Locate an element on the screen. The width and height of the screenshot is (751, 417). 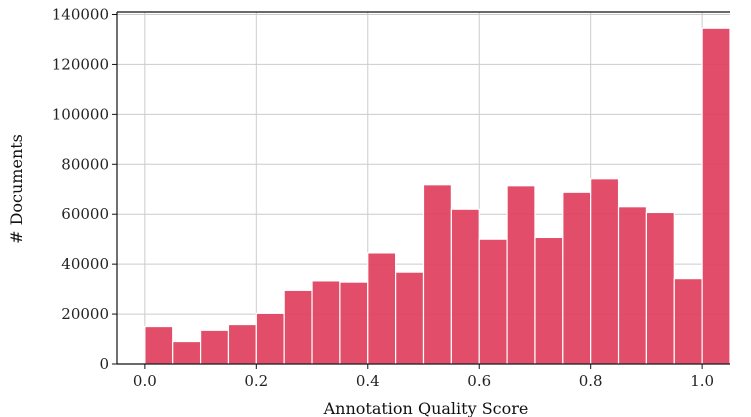
x-axis-ticks: 0.0 0.2 0.4 0.6 0.8 1.0 is located at coordinates (423, 377).